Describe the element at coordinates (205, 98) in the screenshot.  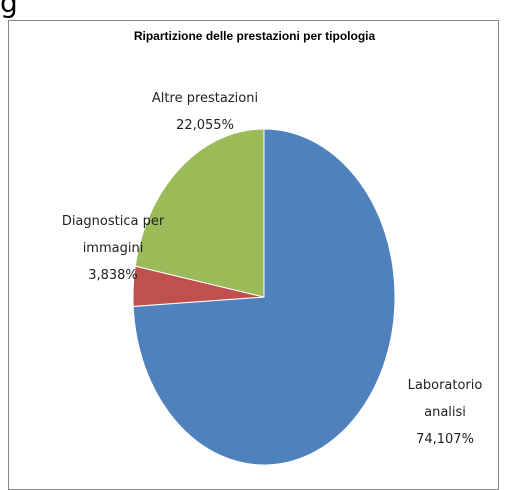
I see `category-label: Altre prestazioni` at that location.